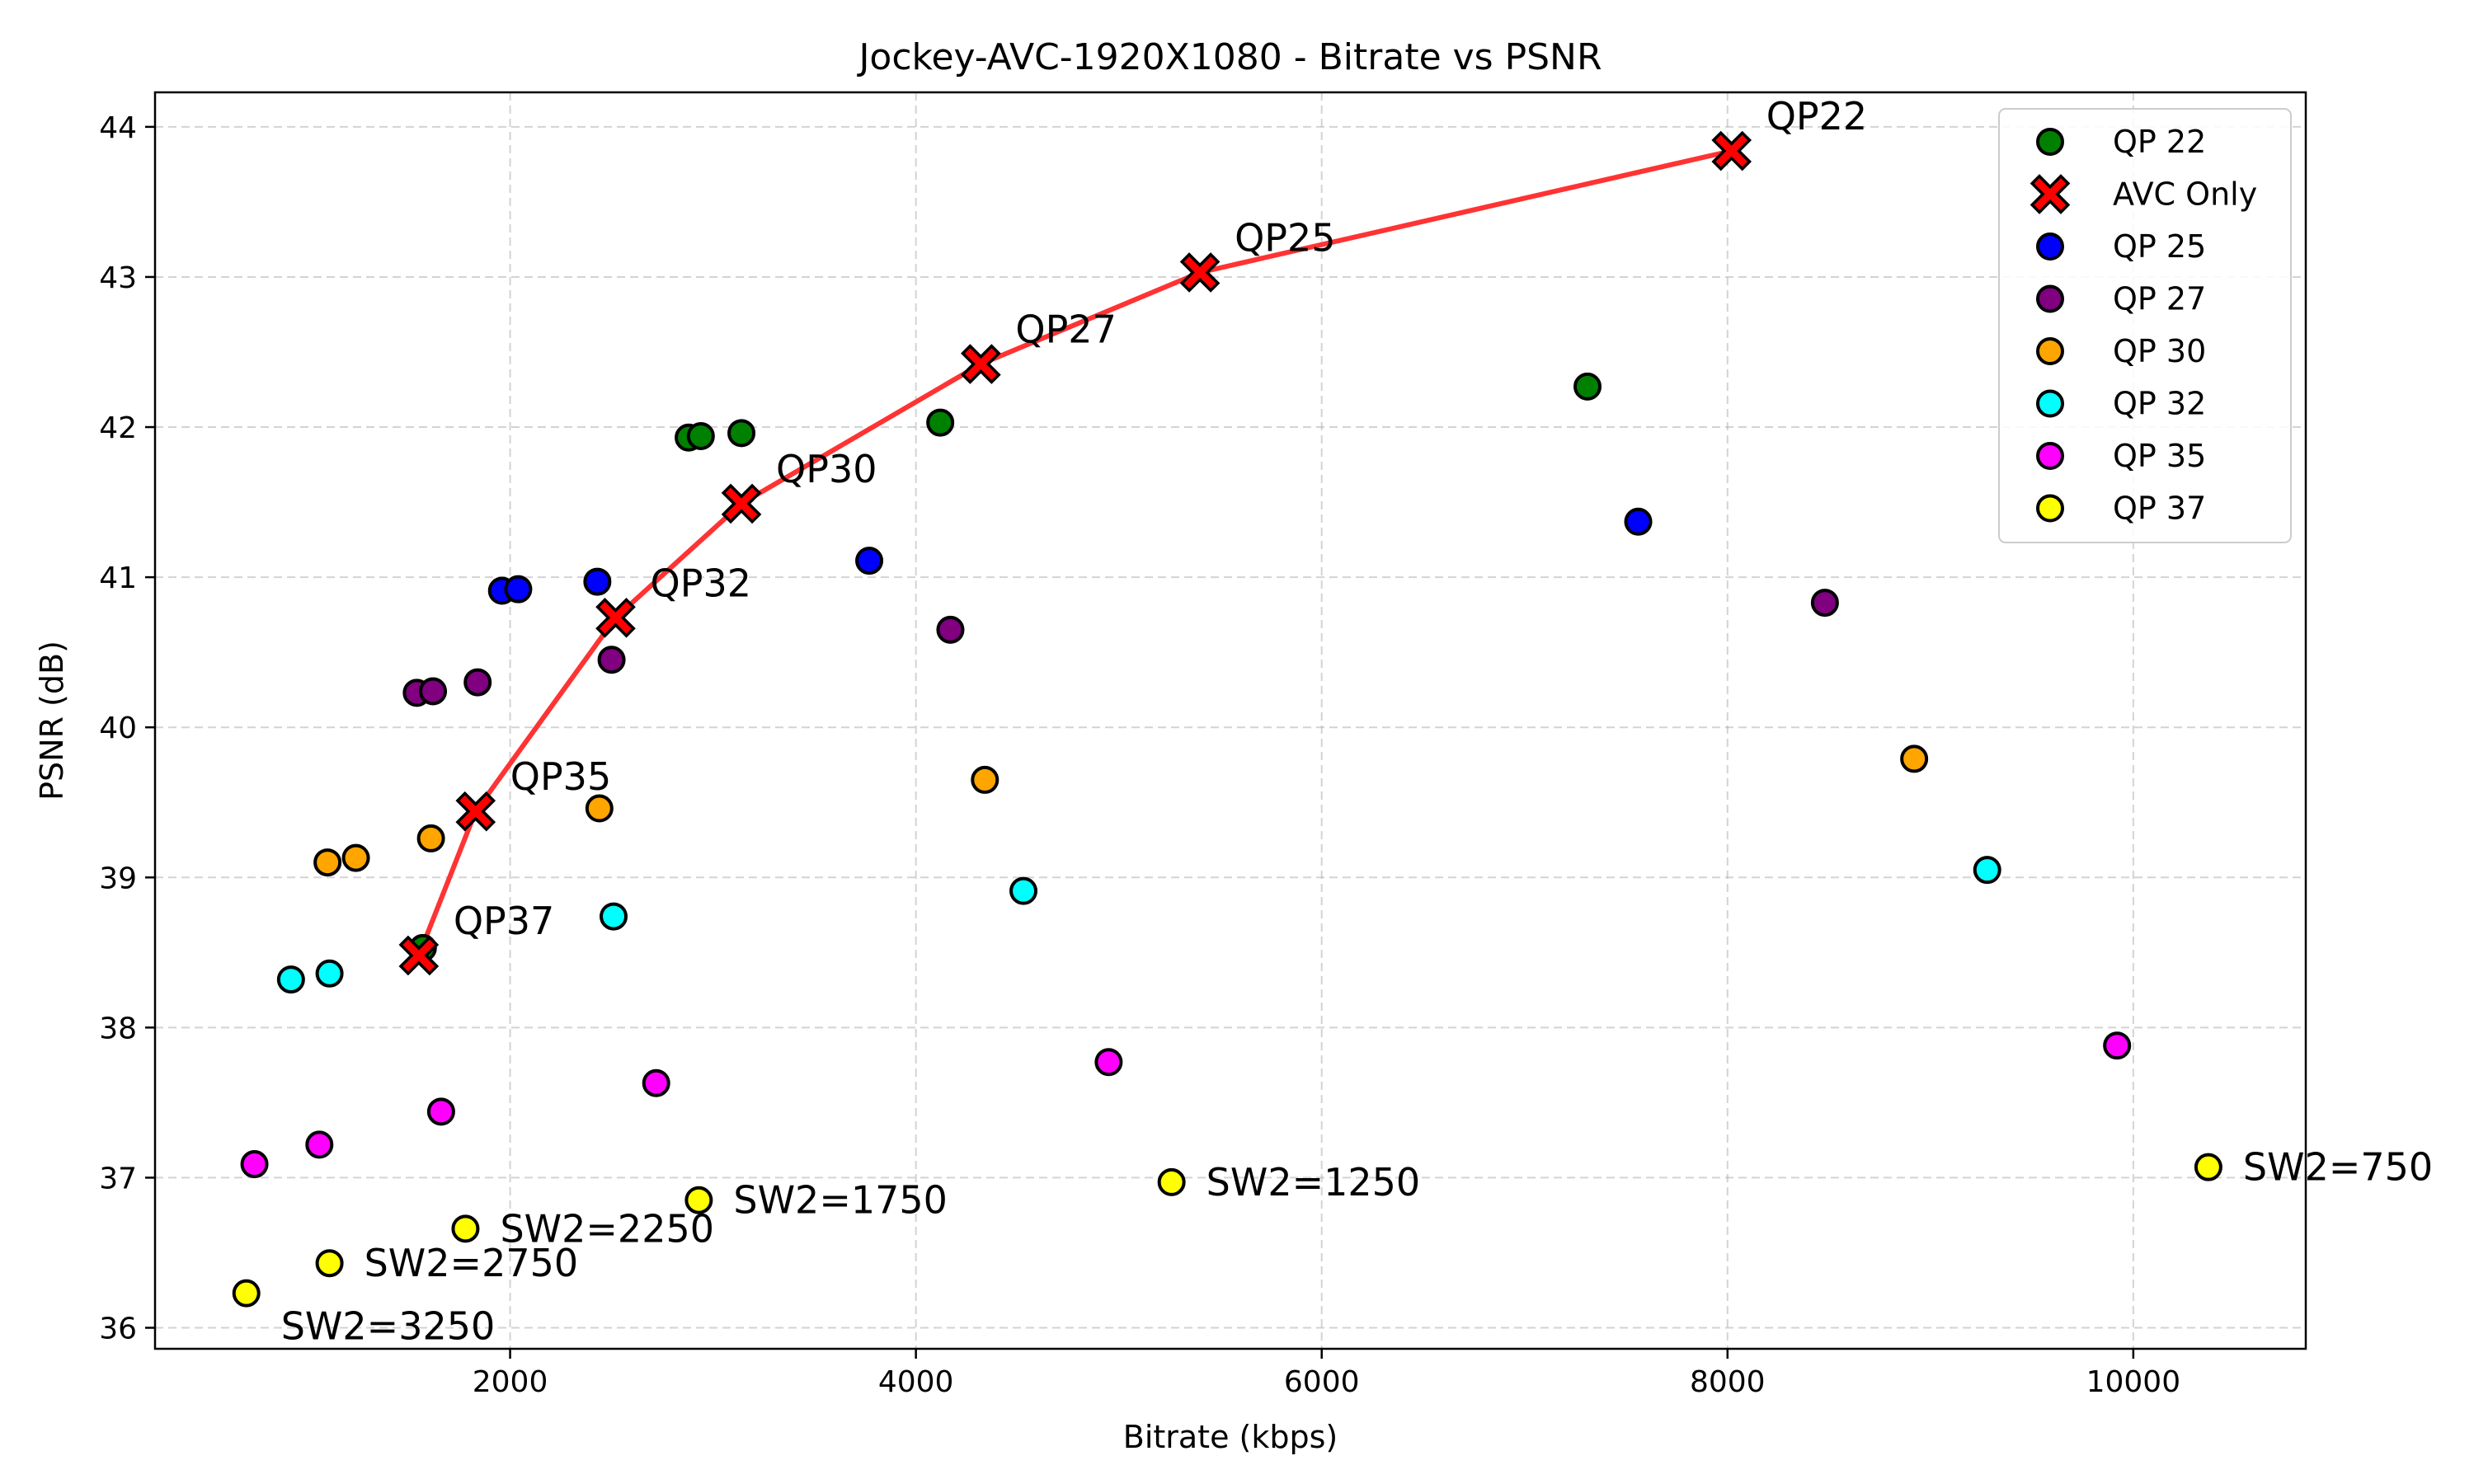 This screenshot has width=2474, height=1484. Describe the element at coordinates (2159, 142) in the screenshot. I see `legend-label-qp-22: QP 22` at that location.